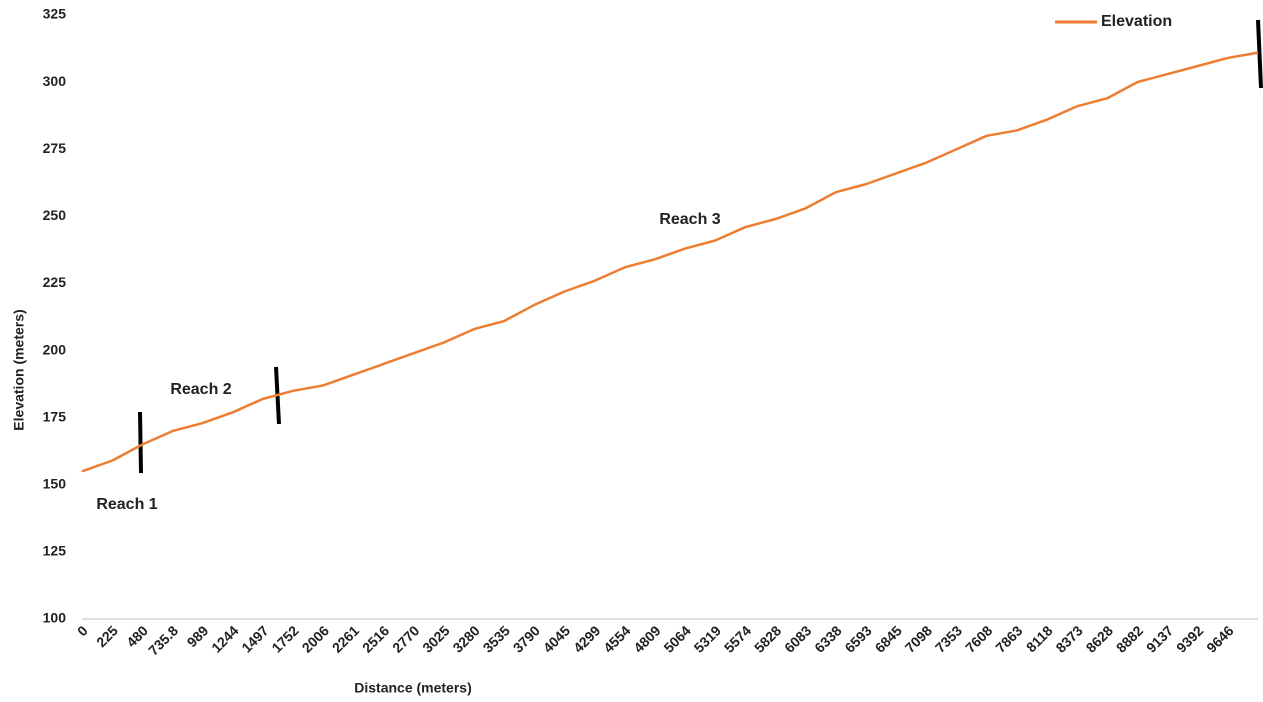  What do you see at coordinates (707, 638) in the screenshot?
I see `x-tick-label: 5319` at bounding box center [707, 638].